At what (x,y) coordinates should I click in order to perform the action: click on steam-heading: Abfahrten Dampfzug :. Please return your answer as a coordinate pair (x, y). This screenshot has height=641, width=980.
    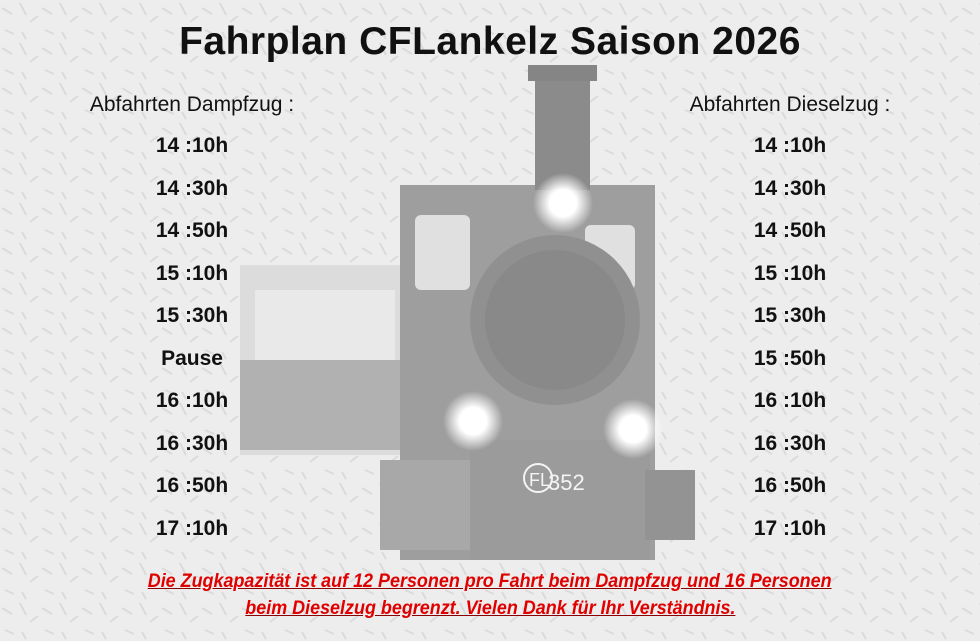
    Looking at the image, I should click on (192, 104).